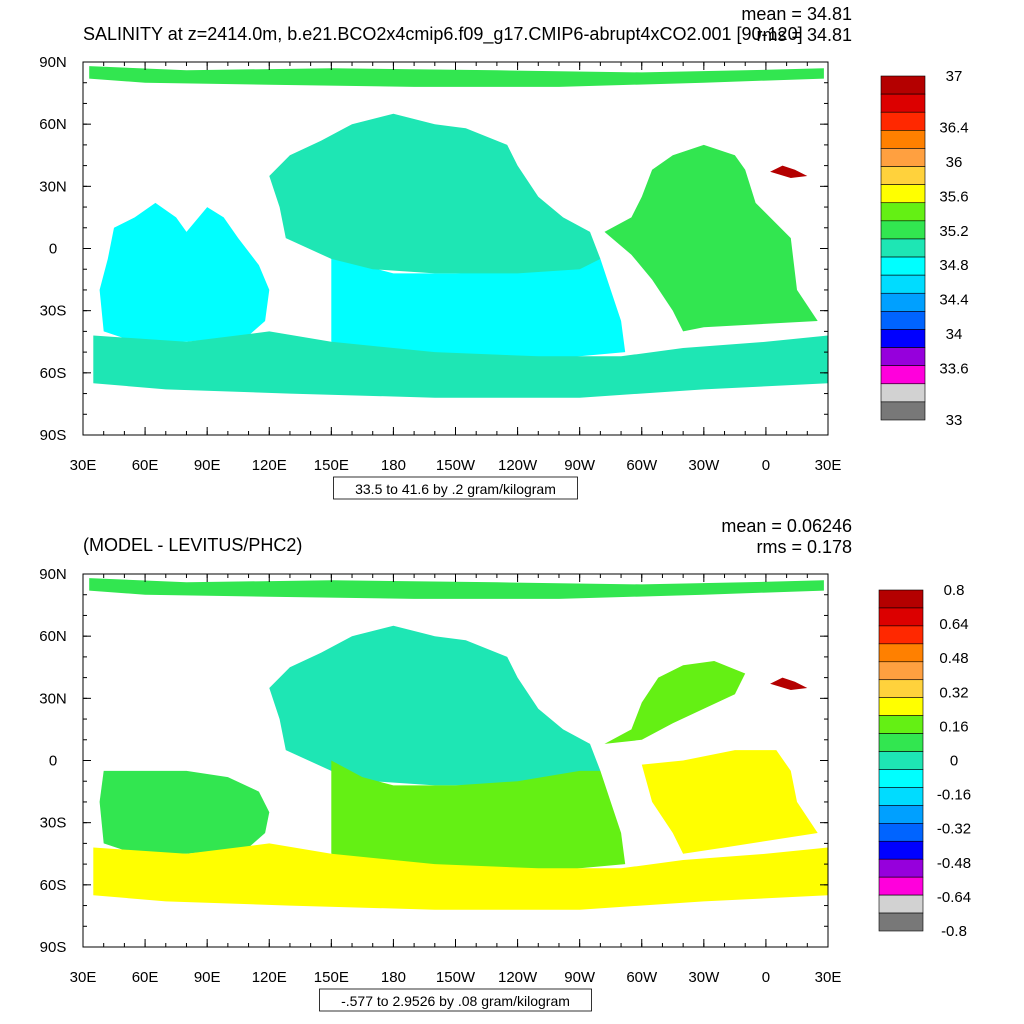 Image resolution: width=1024 pixels, height=1024 pixels. I want to click on x-tick-label: 90E, so click(207, 977).